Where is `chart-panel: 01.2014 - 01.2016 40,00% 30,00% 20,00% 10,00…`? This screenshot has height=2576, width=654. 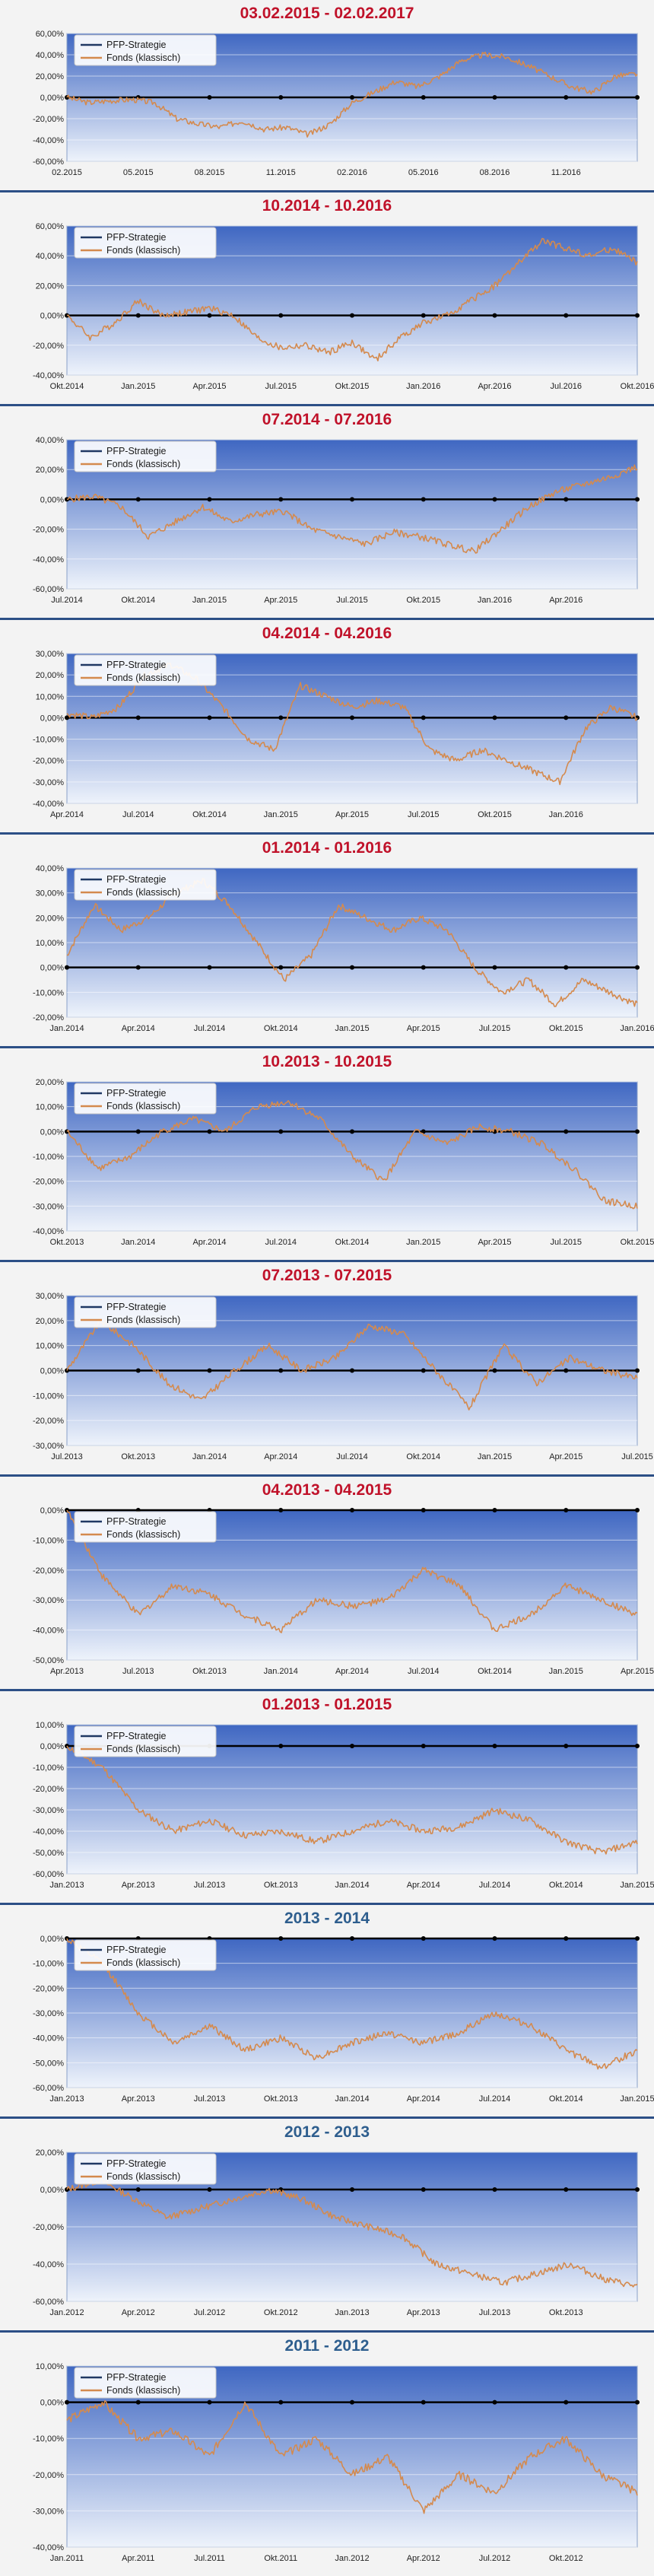
chart-panel: 01.2014 - 01.2016 40,00% 30,00% 20,00% 10,00… is located at coordinates (327, 941).